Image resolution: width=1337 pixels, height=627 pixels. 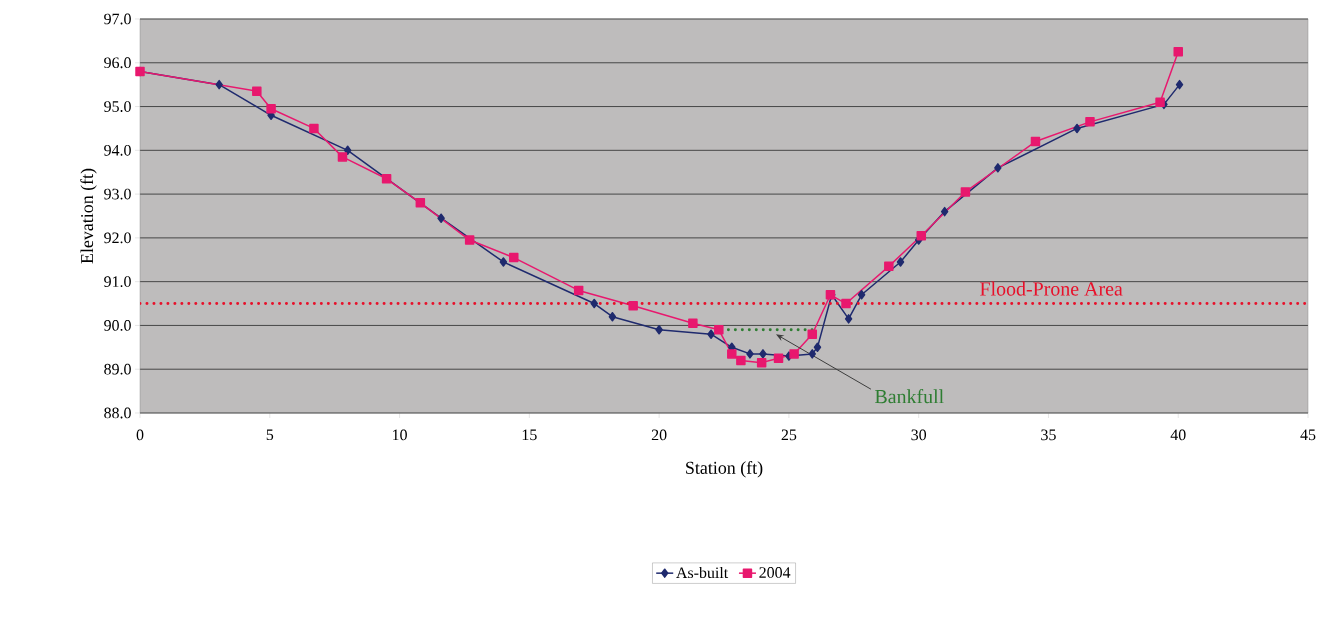 I want to click on y-tick-label: 89.0, so click(x=117, y=369).